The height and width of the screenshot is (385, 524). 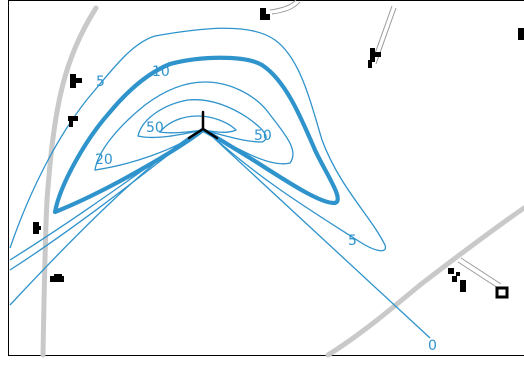 What do you see at coordinates (104, 160) in the screenshot?
I see `contour-label-20: 20` at bounding box center [104, 160].